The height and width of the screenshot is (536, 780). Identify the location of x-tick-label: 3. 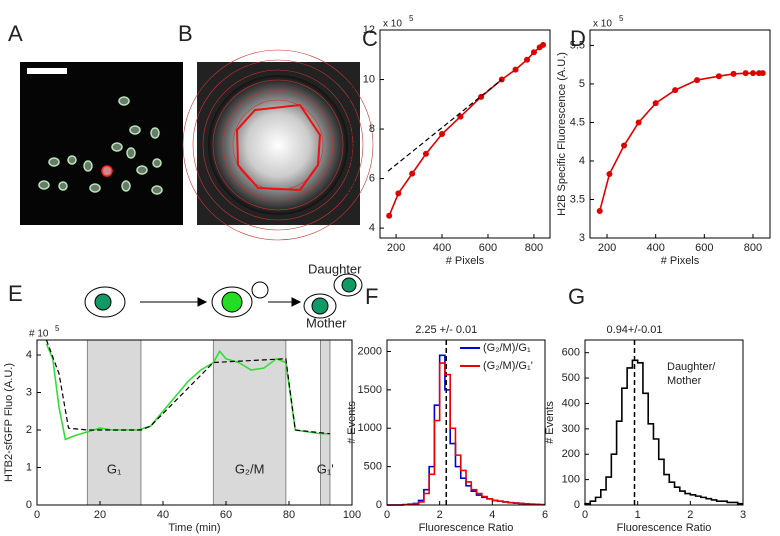
(743, 515).